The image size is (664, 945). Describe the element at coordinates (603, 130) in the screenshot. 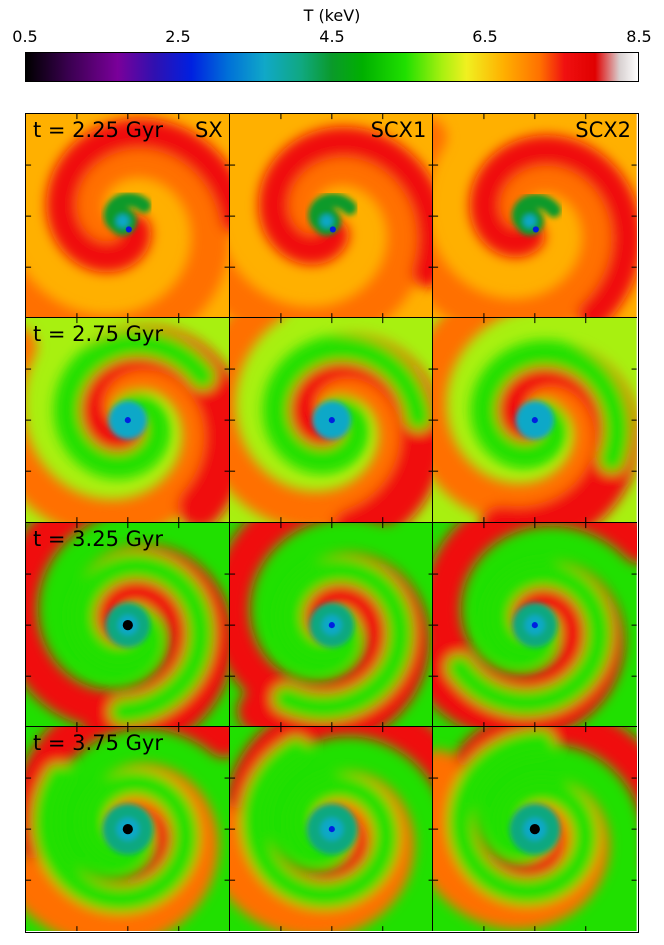

I see `column-label: SCX2` at that location.